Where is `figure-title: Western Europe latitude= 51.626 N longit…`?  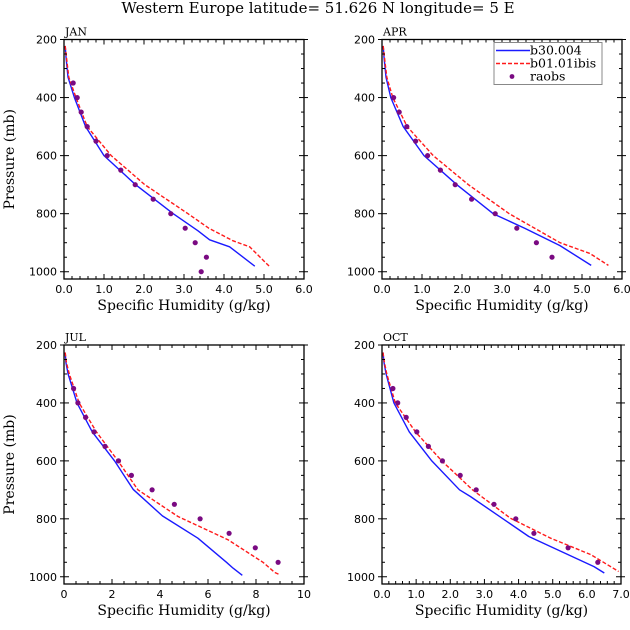 figure-title: Western Europe latitude= 51.626 N longit… is located at coordinates (317, 8).